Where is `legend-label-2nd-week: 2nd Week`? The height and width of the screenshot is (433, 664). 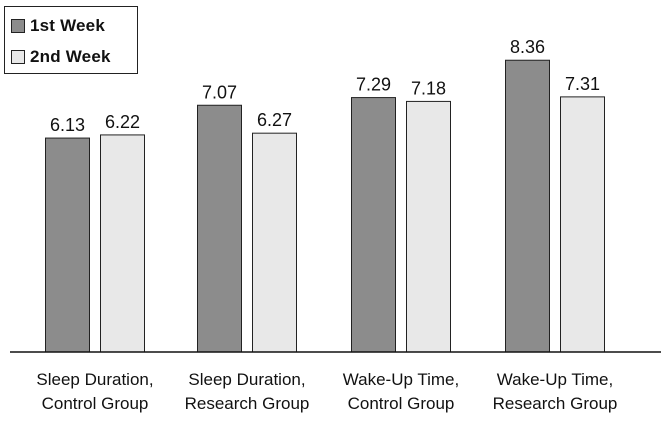
legend-label-2nd-week: 2nd Week is located at coordinates (70, 56).